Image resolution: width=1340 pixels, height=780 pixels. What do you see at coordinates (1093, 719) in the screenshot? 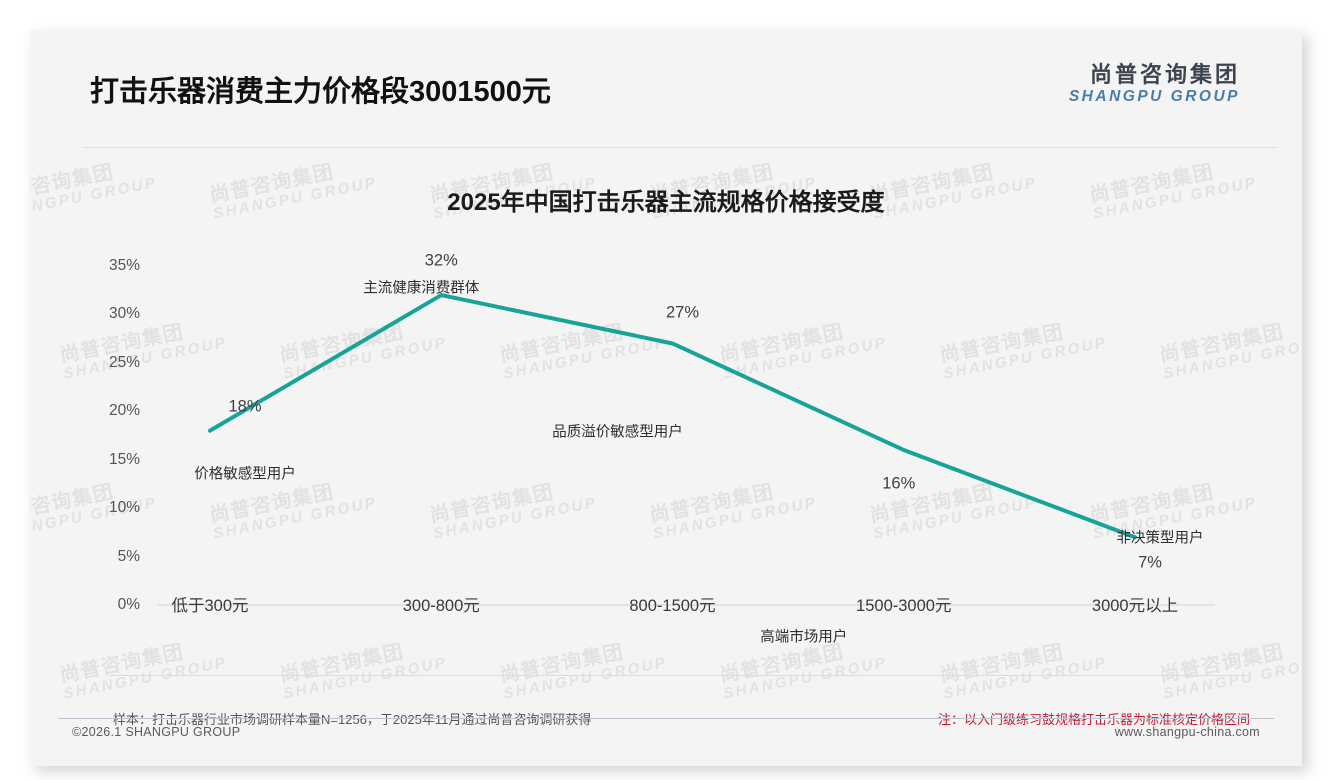
I see `price-standard-note: 注：以入门级练习鼓规格打击乐器为标准核定价格区间` at bounding box center [1093, 719].